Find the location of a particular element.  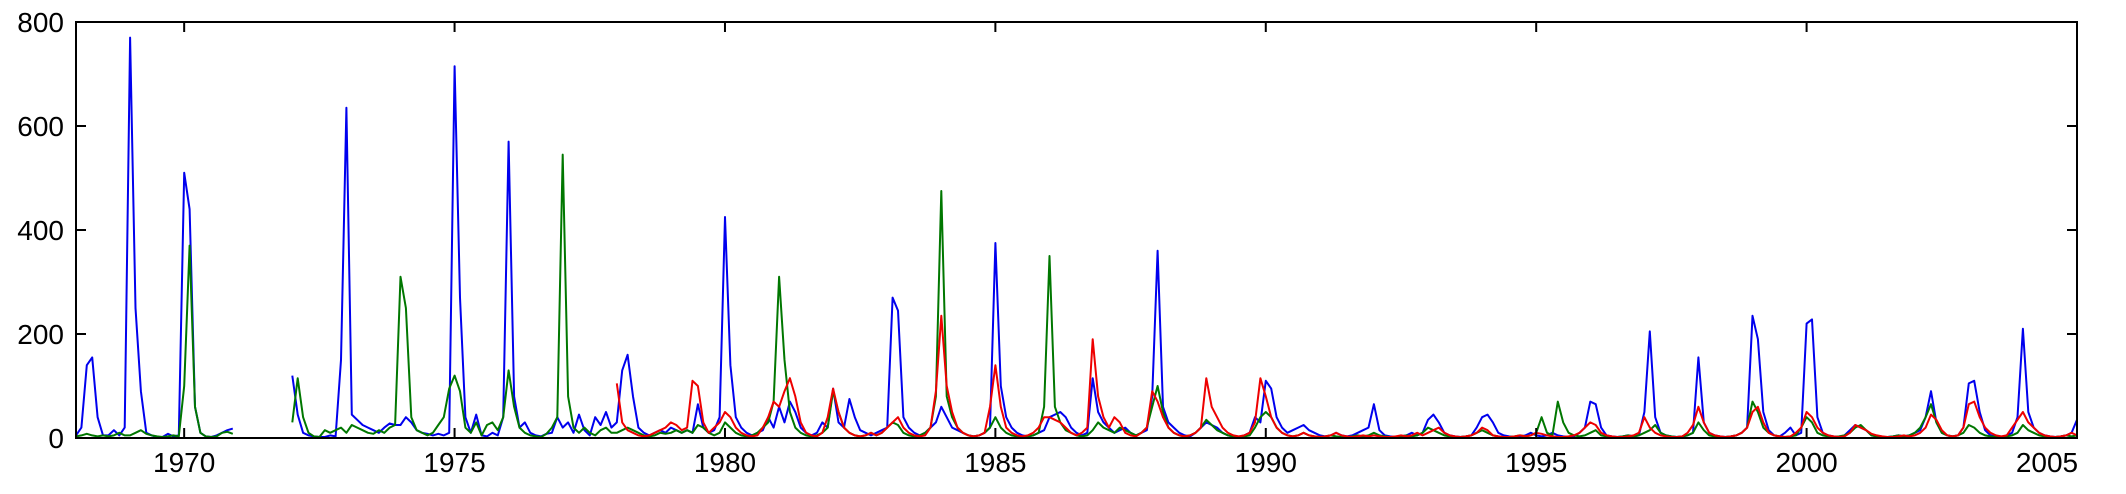

y-tick-label: 200 is located at coordinates (40, 334).